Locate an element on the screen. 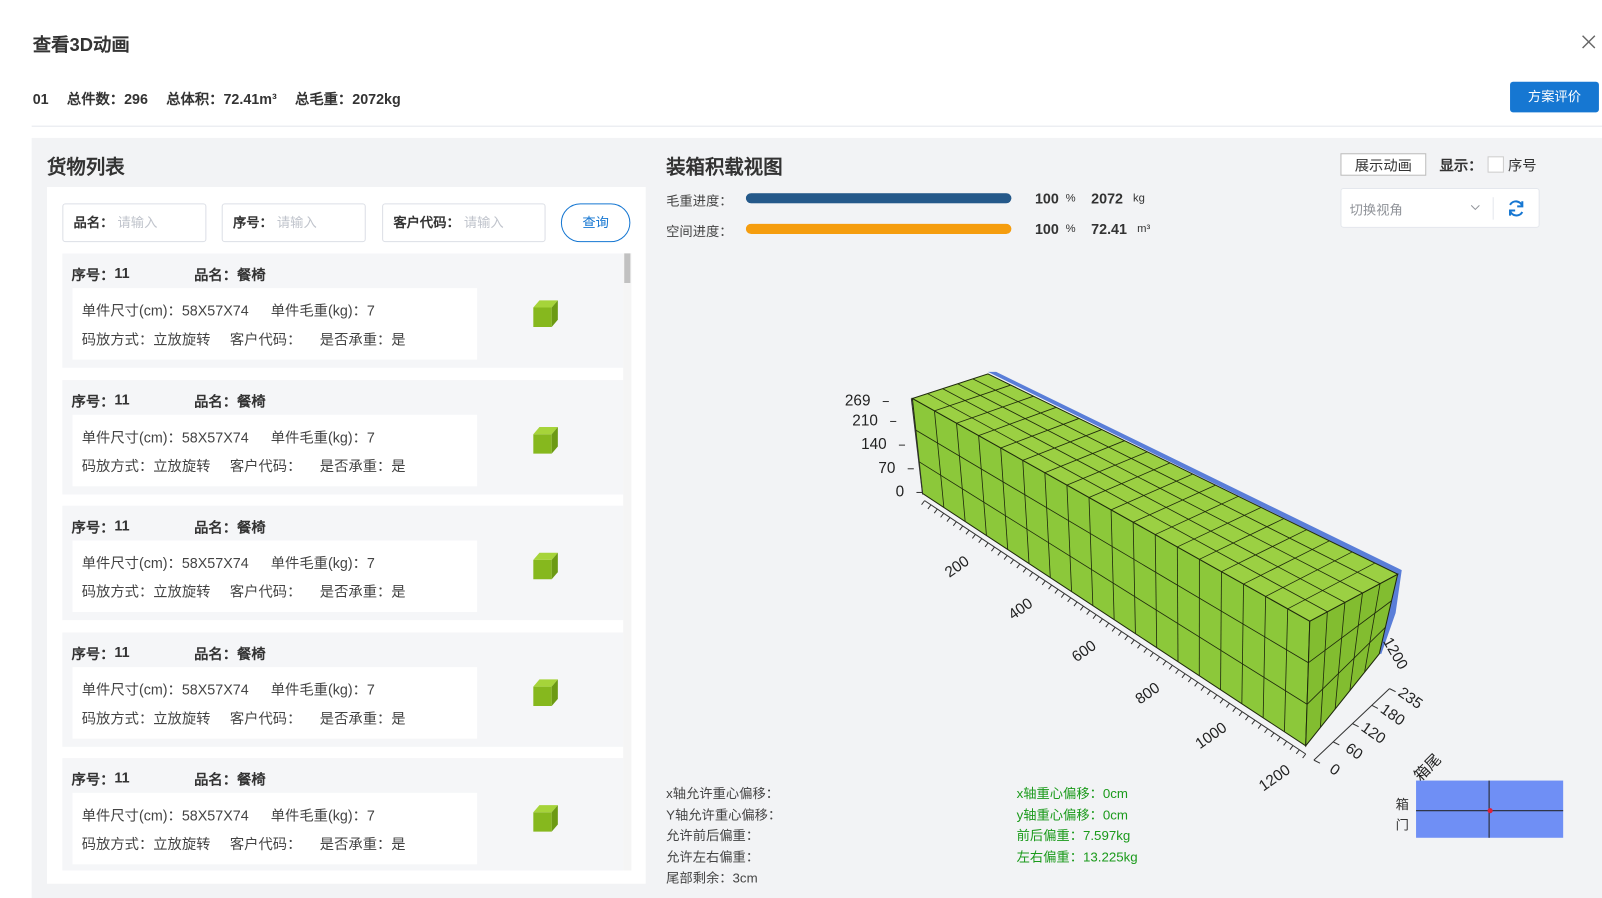 The height and width of the screenshot is (898, 1602). balance-limit: 允许前后偏重： is located at coordinates (713, 835).